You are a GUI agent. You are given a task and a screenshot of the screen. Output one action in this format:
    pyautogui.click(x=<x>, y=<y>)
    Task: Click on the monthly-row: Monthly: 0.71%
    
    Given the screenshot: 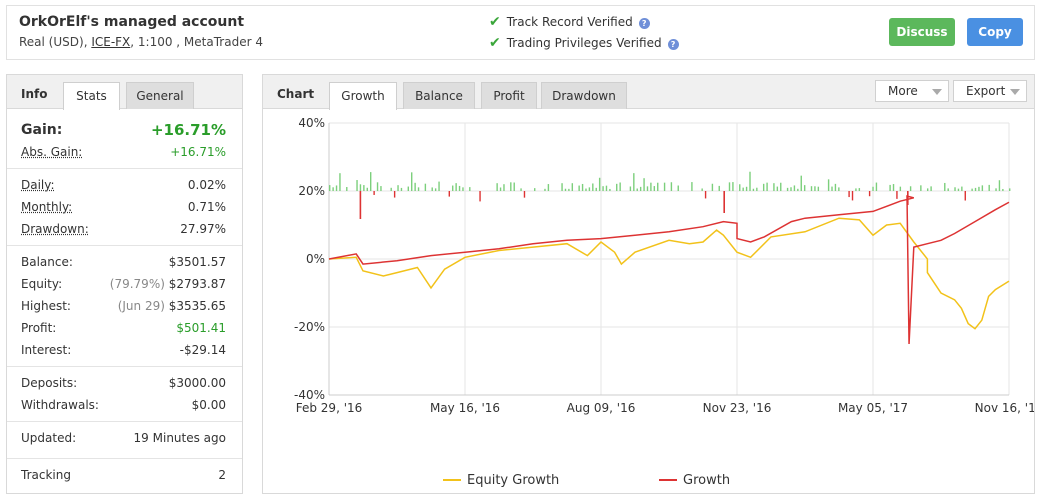 What is the action you would take?
    pyautogui.click(x=124, y=207)
    